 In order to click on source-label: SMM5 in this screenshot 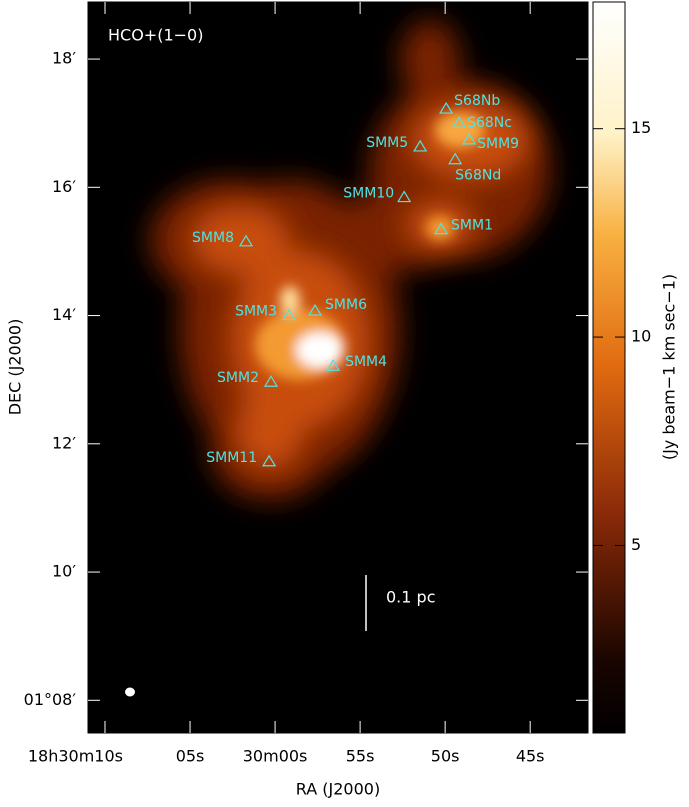, I will do `click(387, 143)`.